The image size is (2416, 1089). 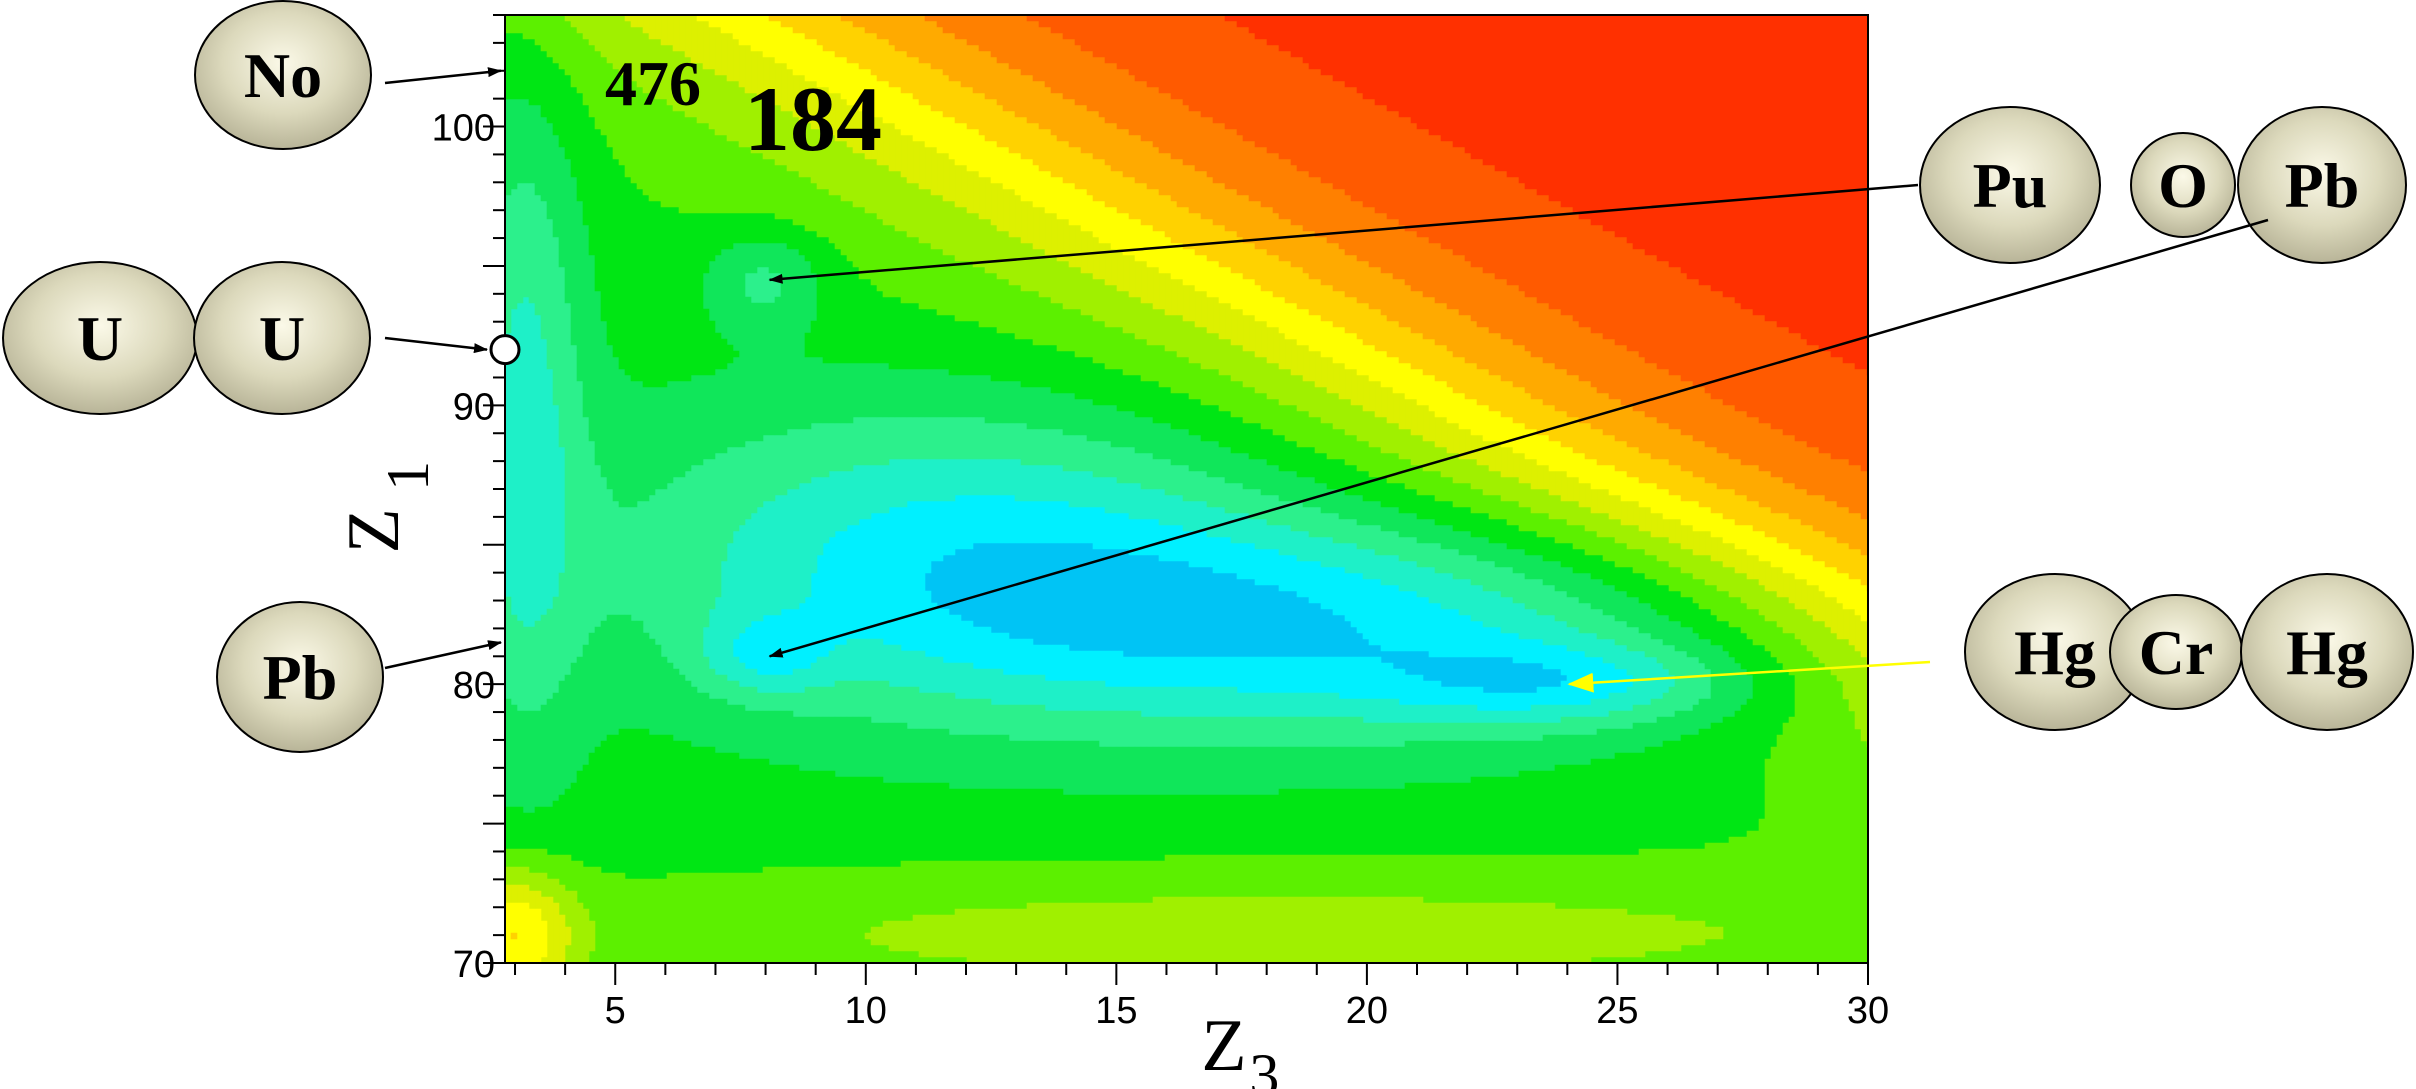 I want to click on x-axis: 5 10 15 20 25 30 Z 3, so click(x=1201, y=1026).